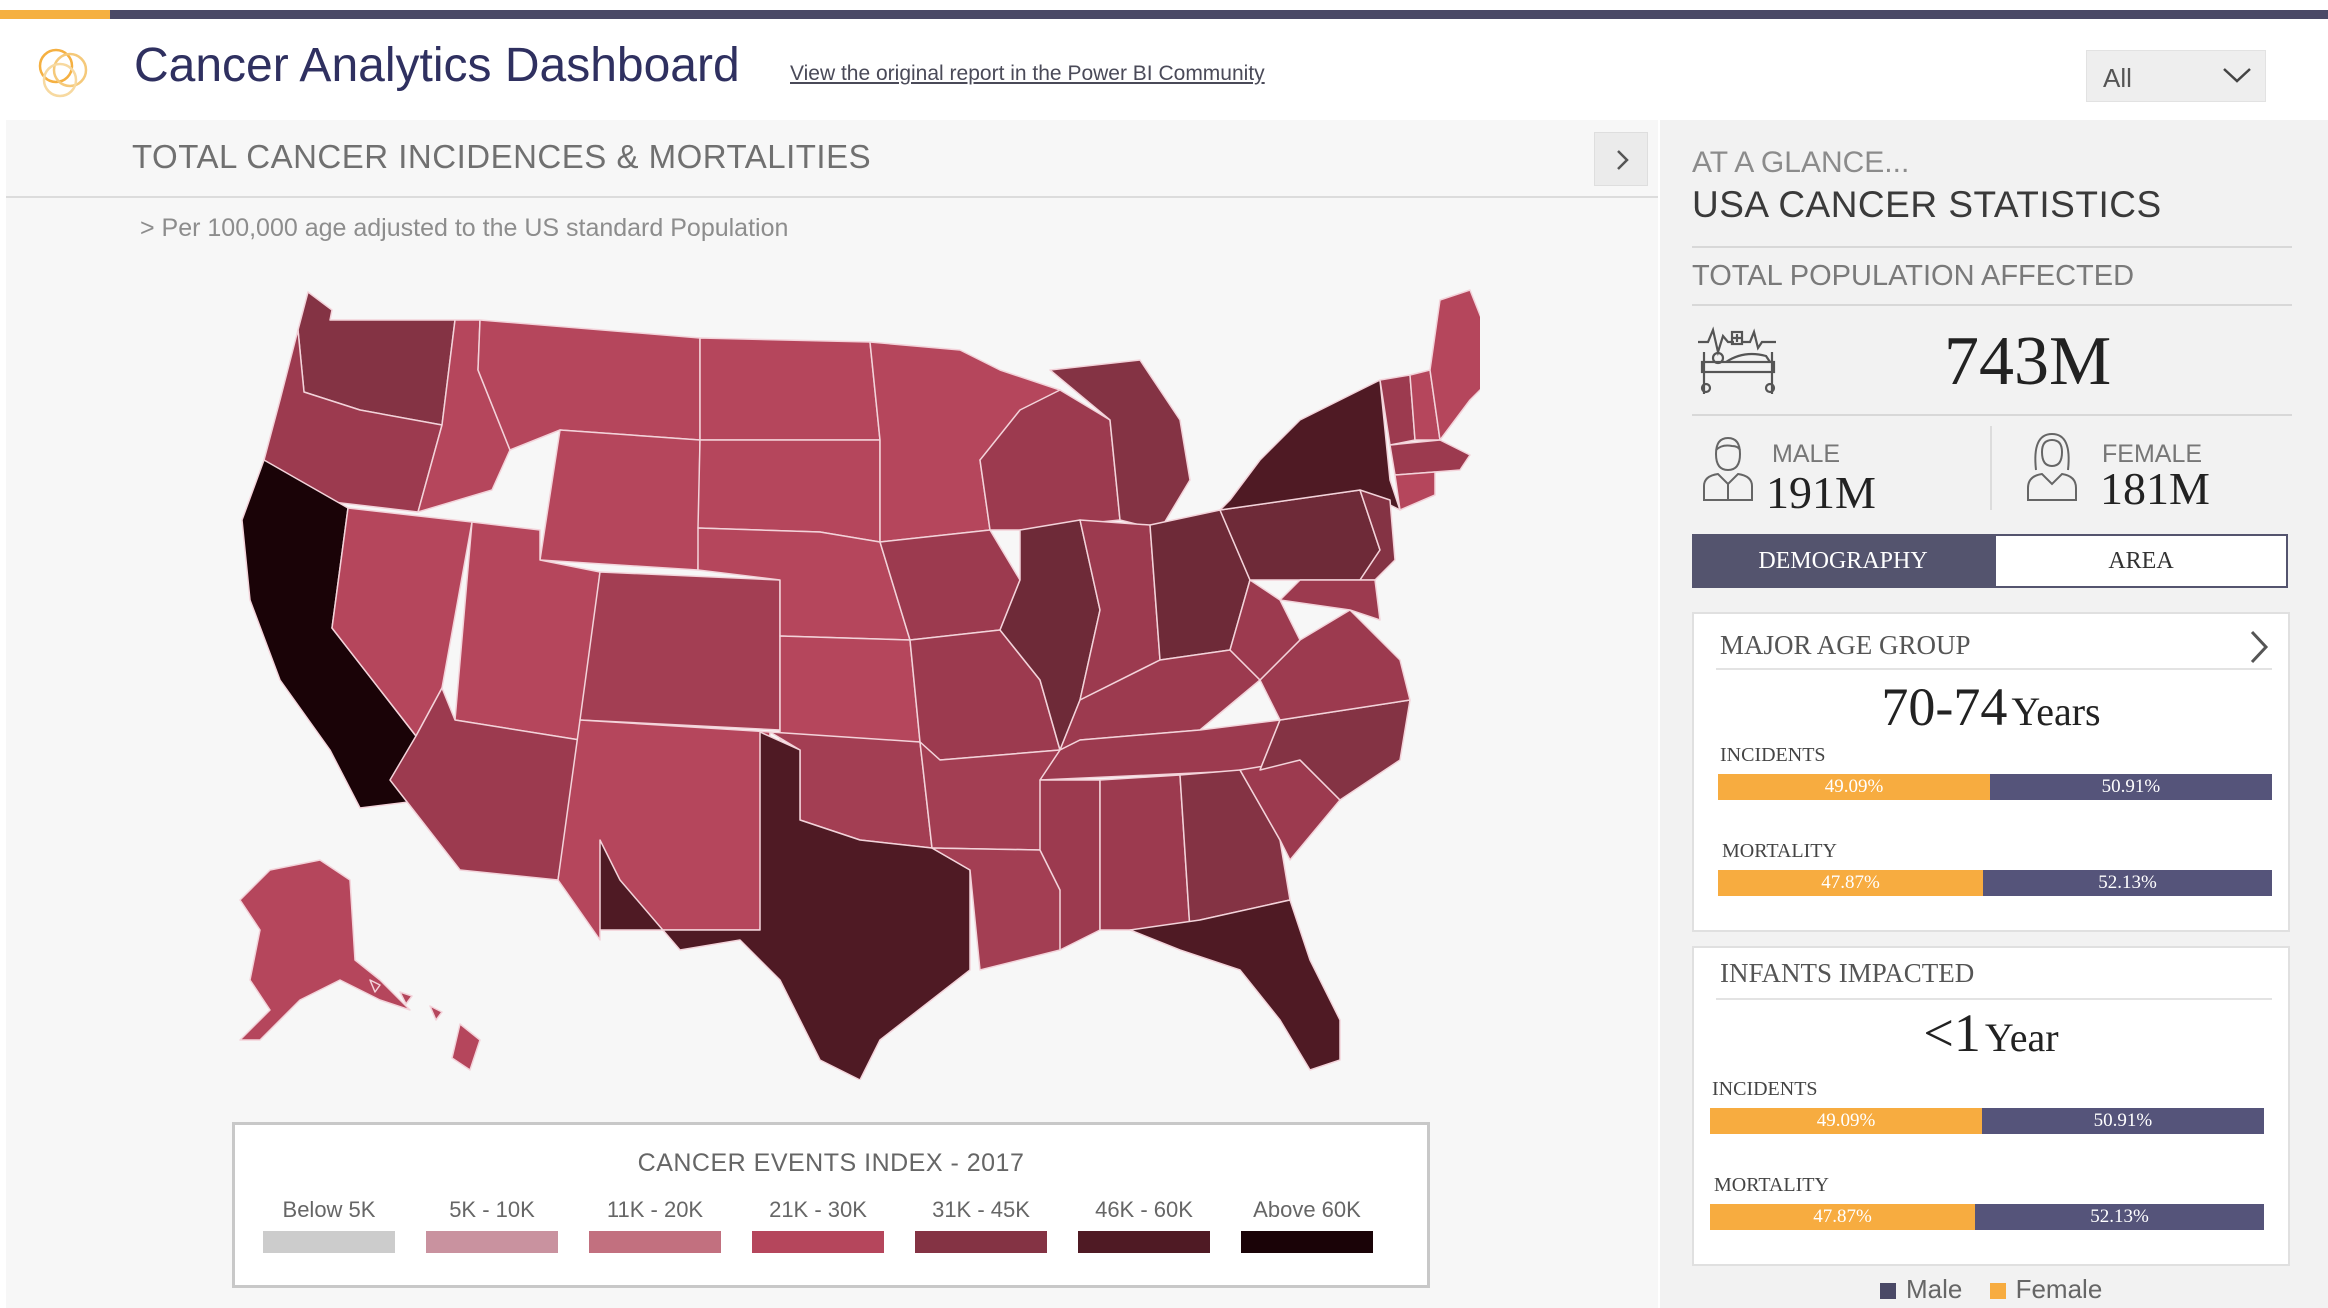  I want to click on male-swatch, so click(1888, 1291).